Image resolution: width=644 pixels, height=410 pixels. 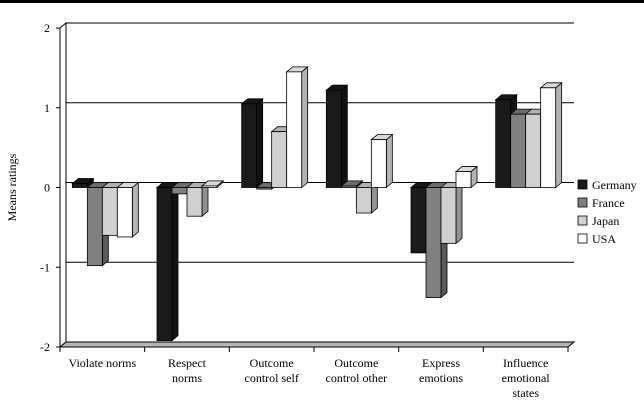 I want to click on y-tick-label: 0, so click(x=47, y=188).